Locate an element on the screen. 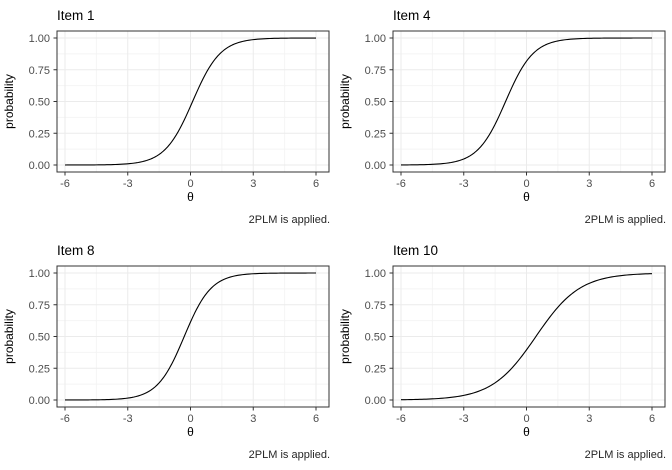 The height and width of the screenshot is (470, 672). panel-title: Item 4 is located at coordinates (412, 15).